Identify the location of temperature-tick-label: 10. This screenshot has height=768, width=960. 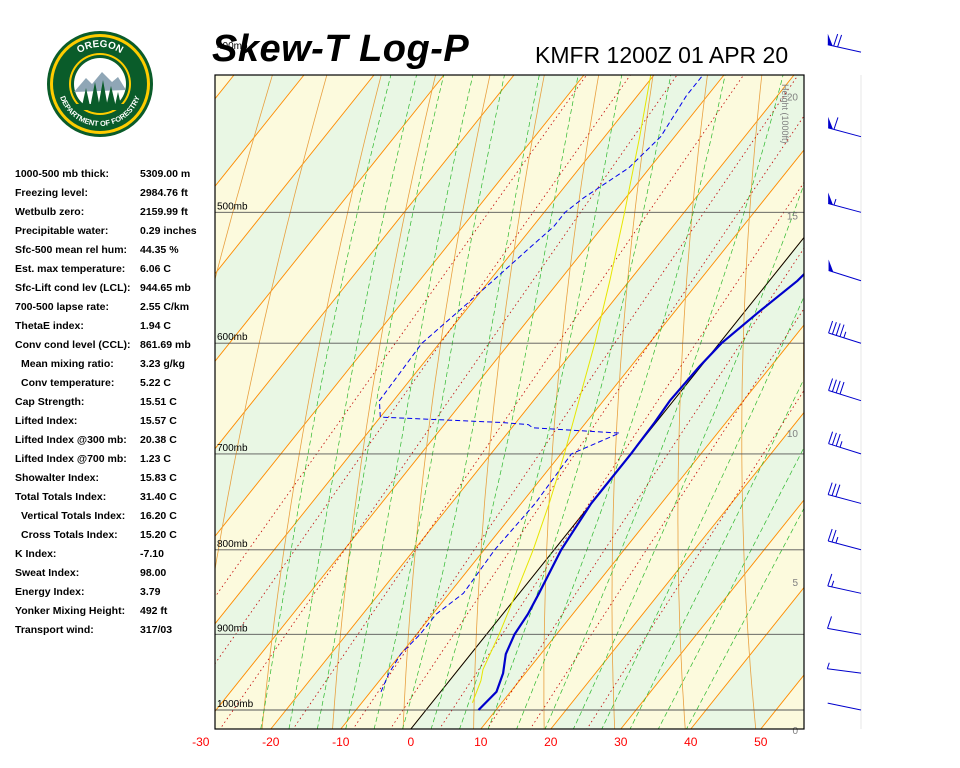
(481, 742).